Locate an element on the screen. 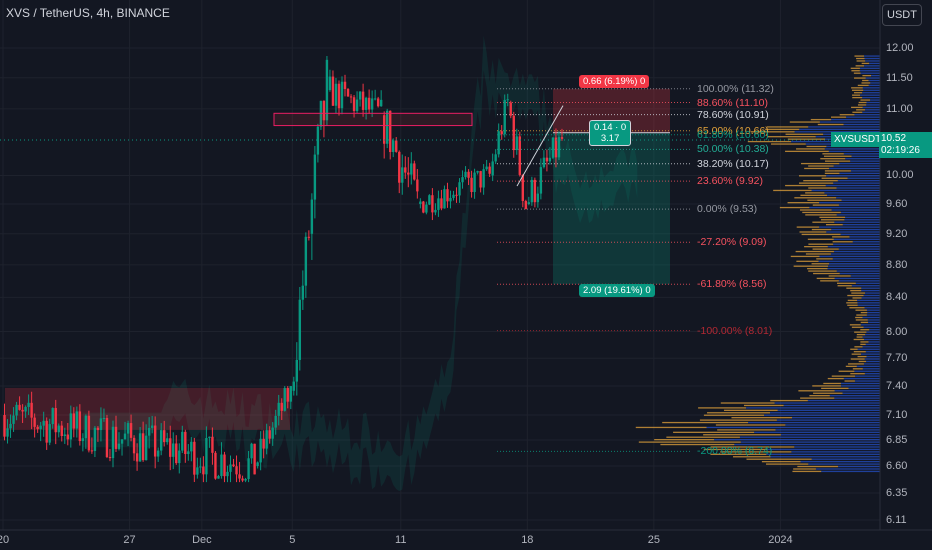 The width and height of the screenshot is (932, 550). risk-reward-line1: 0.14 · 0 is located at coordinates (610, 127).